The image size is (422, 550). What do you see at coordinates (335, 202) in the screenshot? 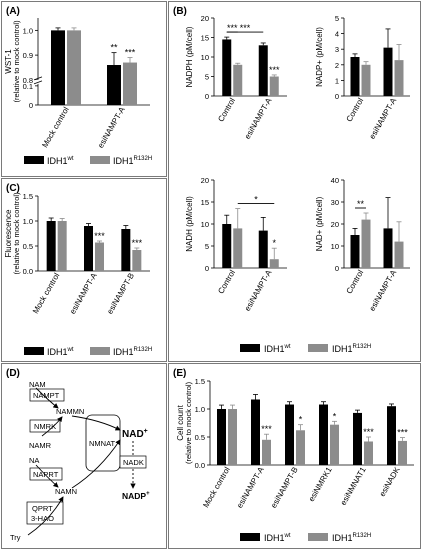
I see `y-tick-label: 30` at bounding box center [335, 202].